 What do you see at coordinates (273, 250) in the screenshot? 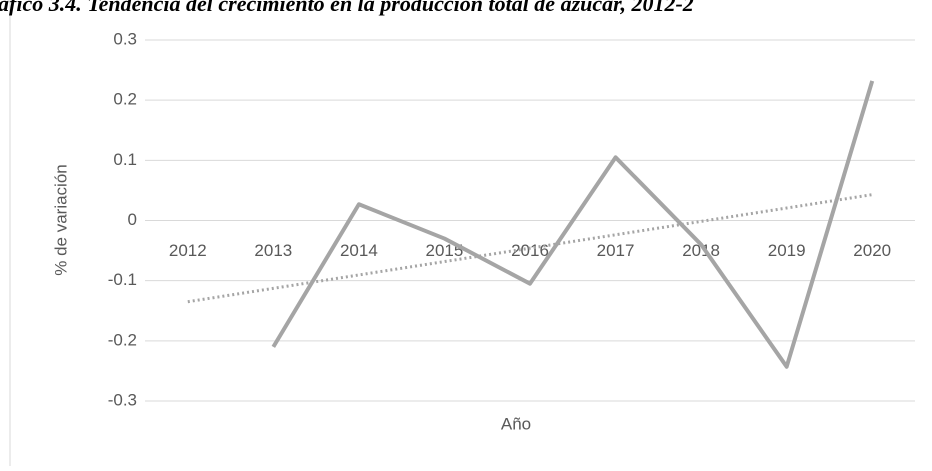
I see `x-tick-label: 2013` at bounding box center [273, 250].